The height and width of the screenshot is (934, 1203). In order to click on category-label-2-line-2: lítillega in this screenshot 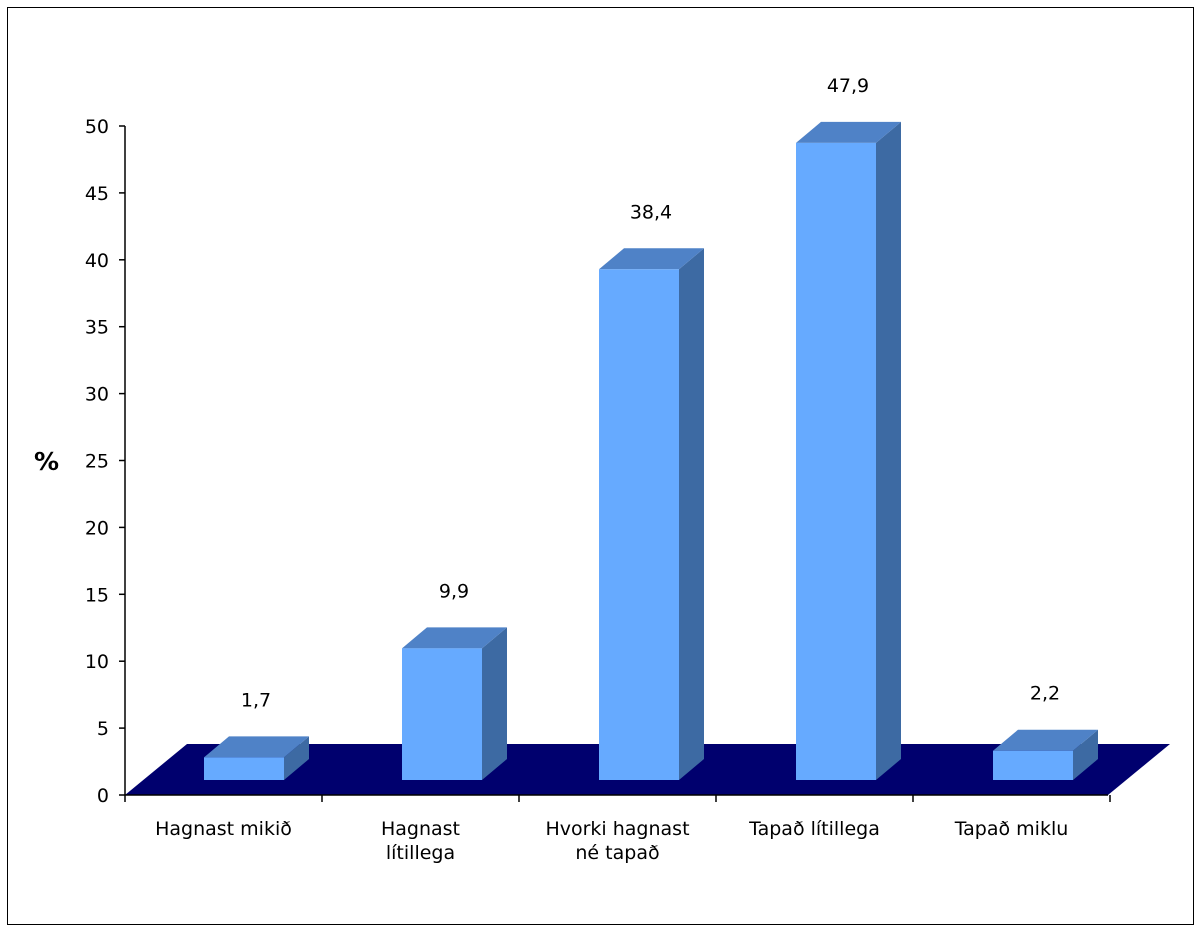, I will do `click(420, 853)`.